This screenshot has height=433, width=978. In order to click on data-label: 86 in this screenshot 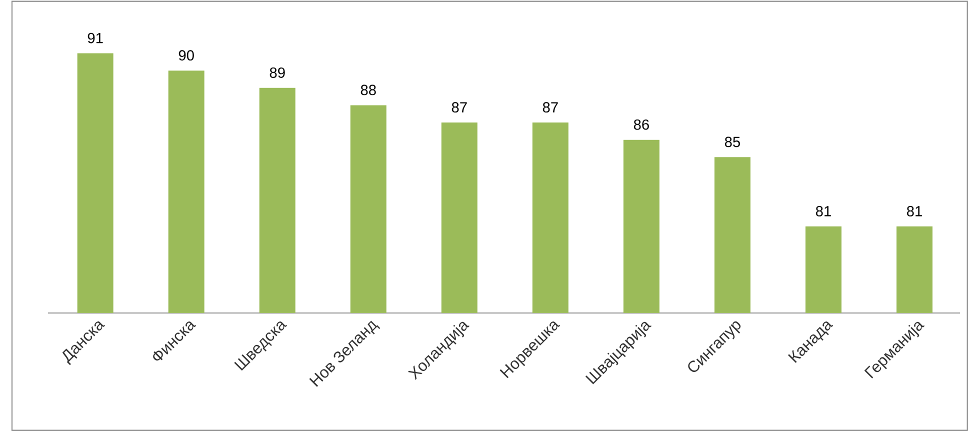, I will do `click(641, 124)`.